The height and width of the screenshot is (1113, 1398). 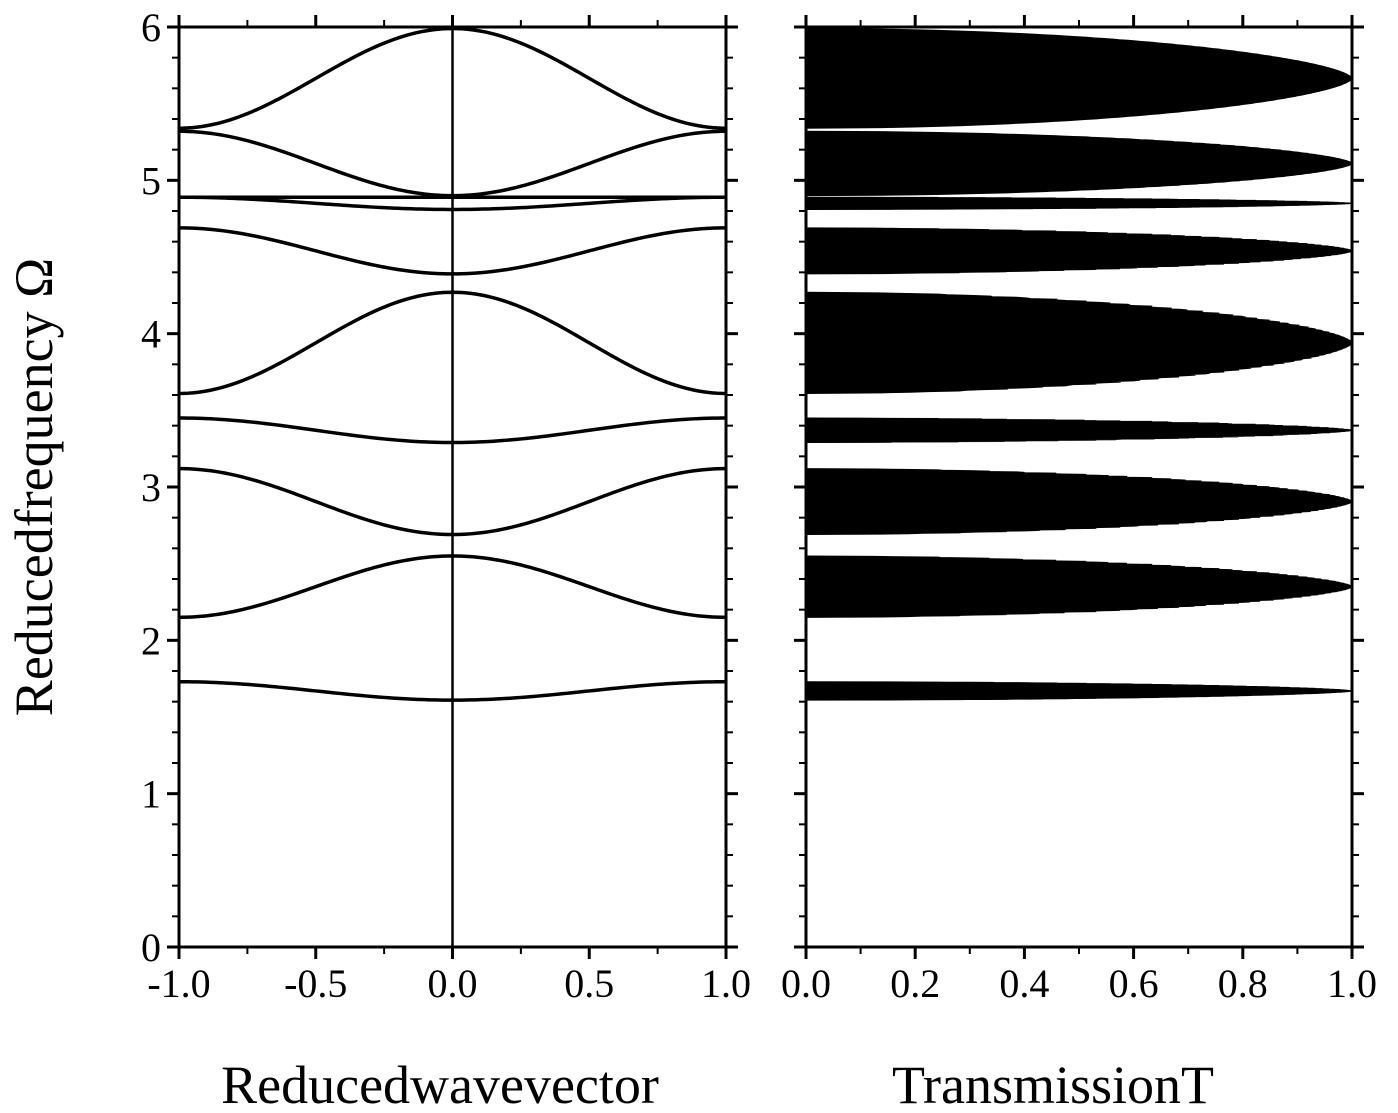 I want to click on y-tick-label: 2, so click(x=151, y=640).